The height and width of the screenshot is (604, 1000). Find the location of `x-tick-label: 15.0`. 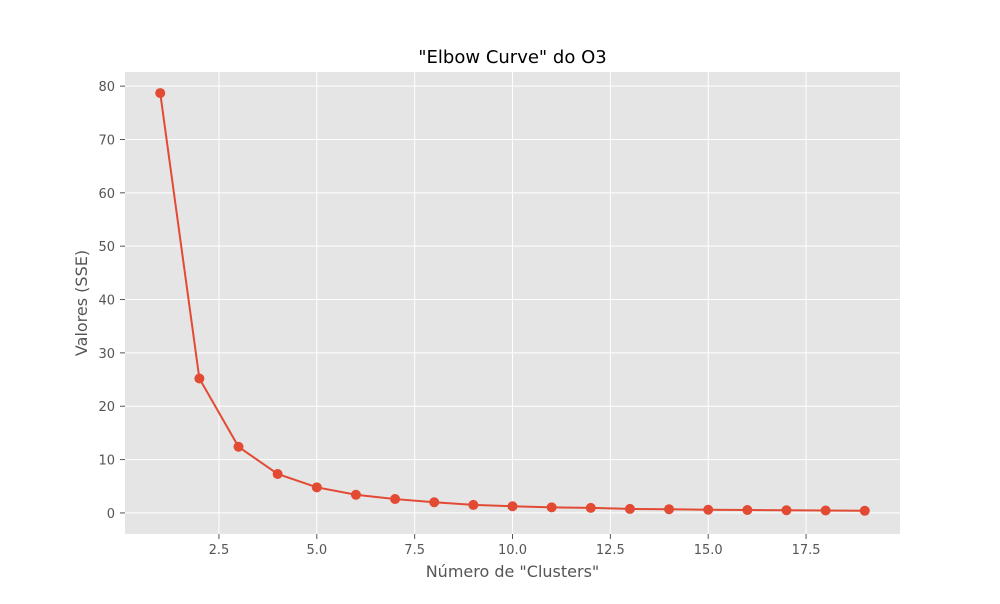

x-tick-label: 15.0 is located at coordinates (708, 550).